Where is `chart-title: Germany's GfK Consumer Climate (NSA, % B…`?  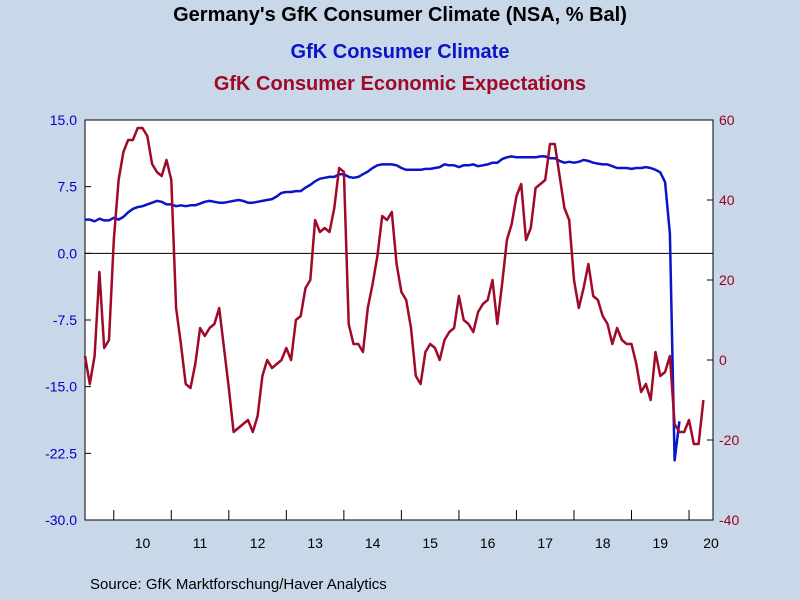
chart-title: Germany's GfK Consumer Climate (NSA, % B… is located at coordinates (400, 15).